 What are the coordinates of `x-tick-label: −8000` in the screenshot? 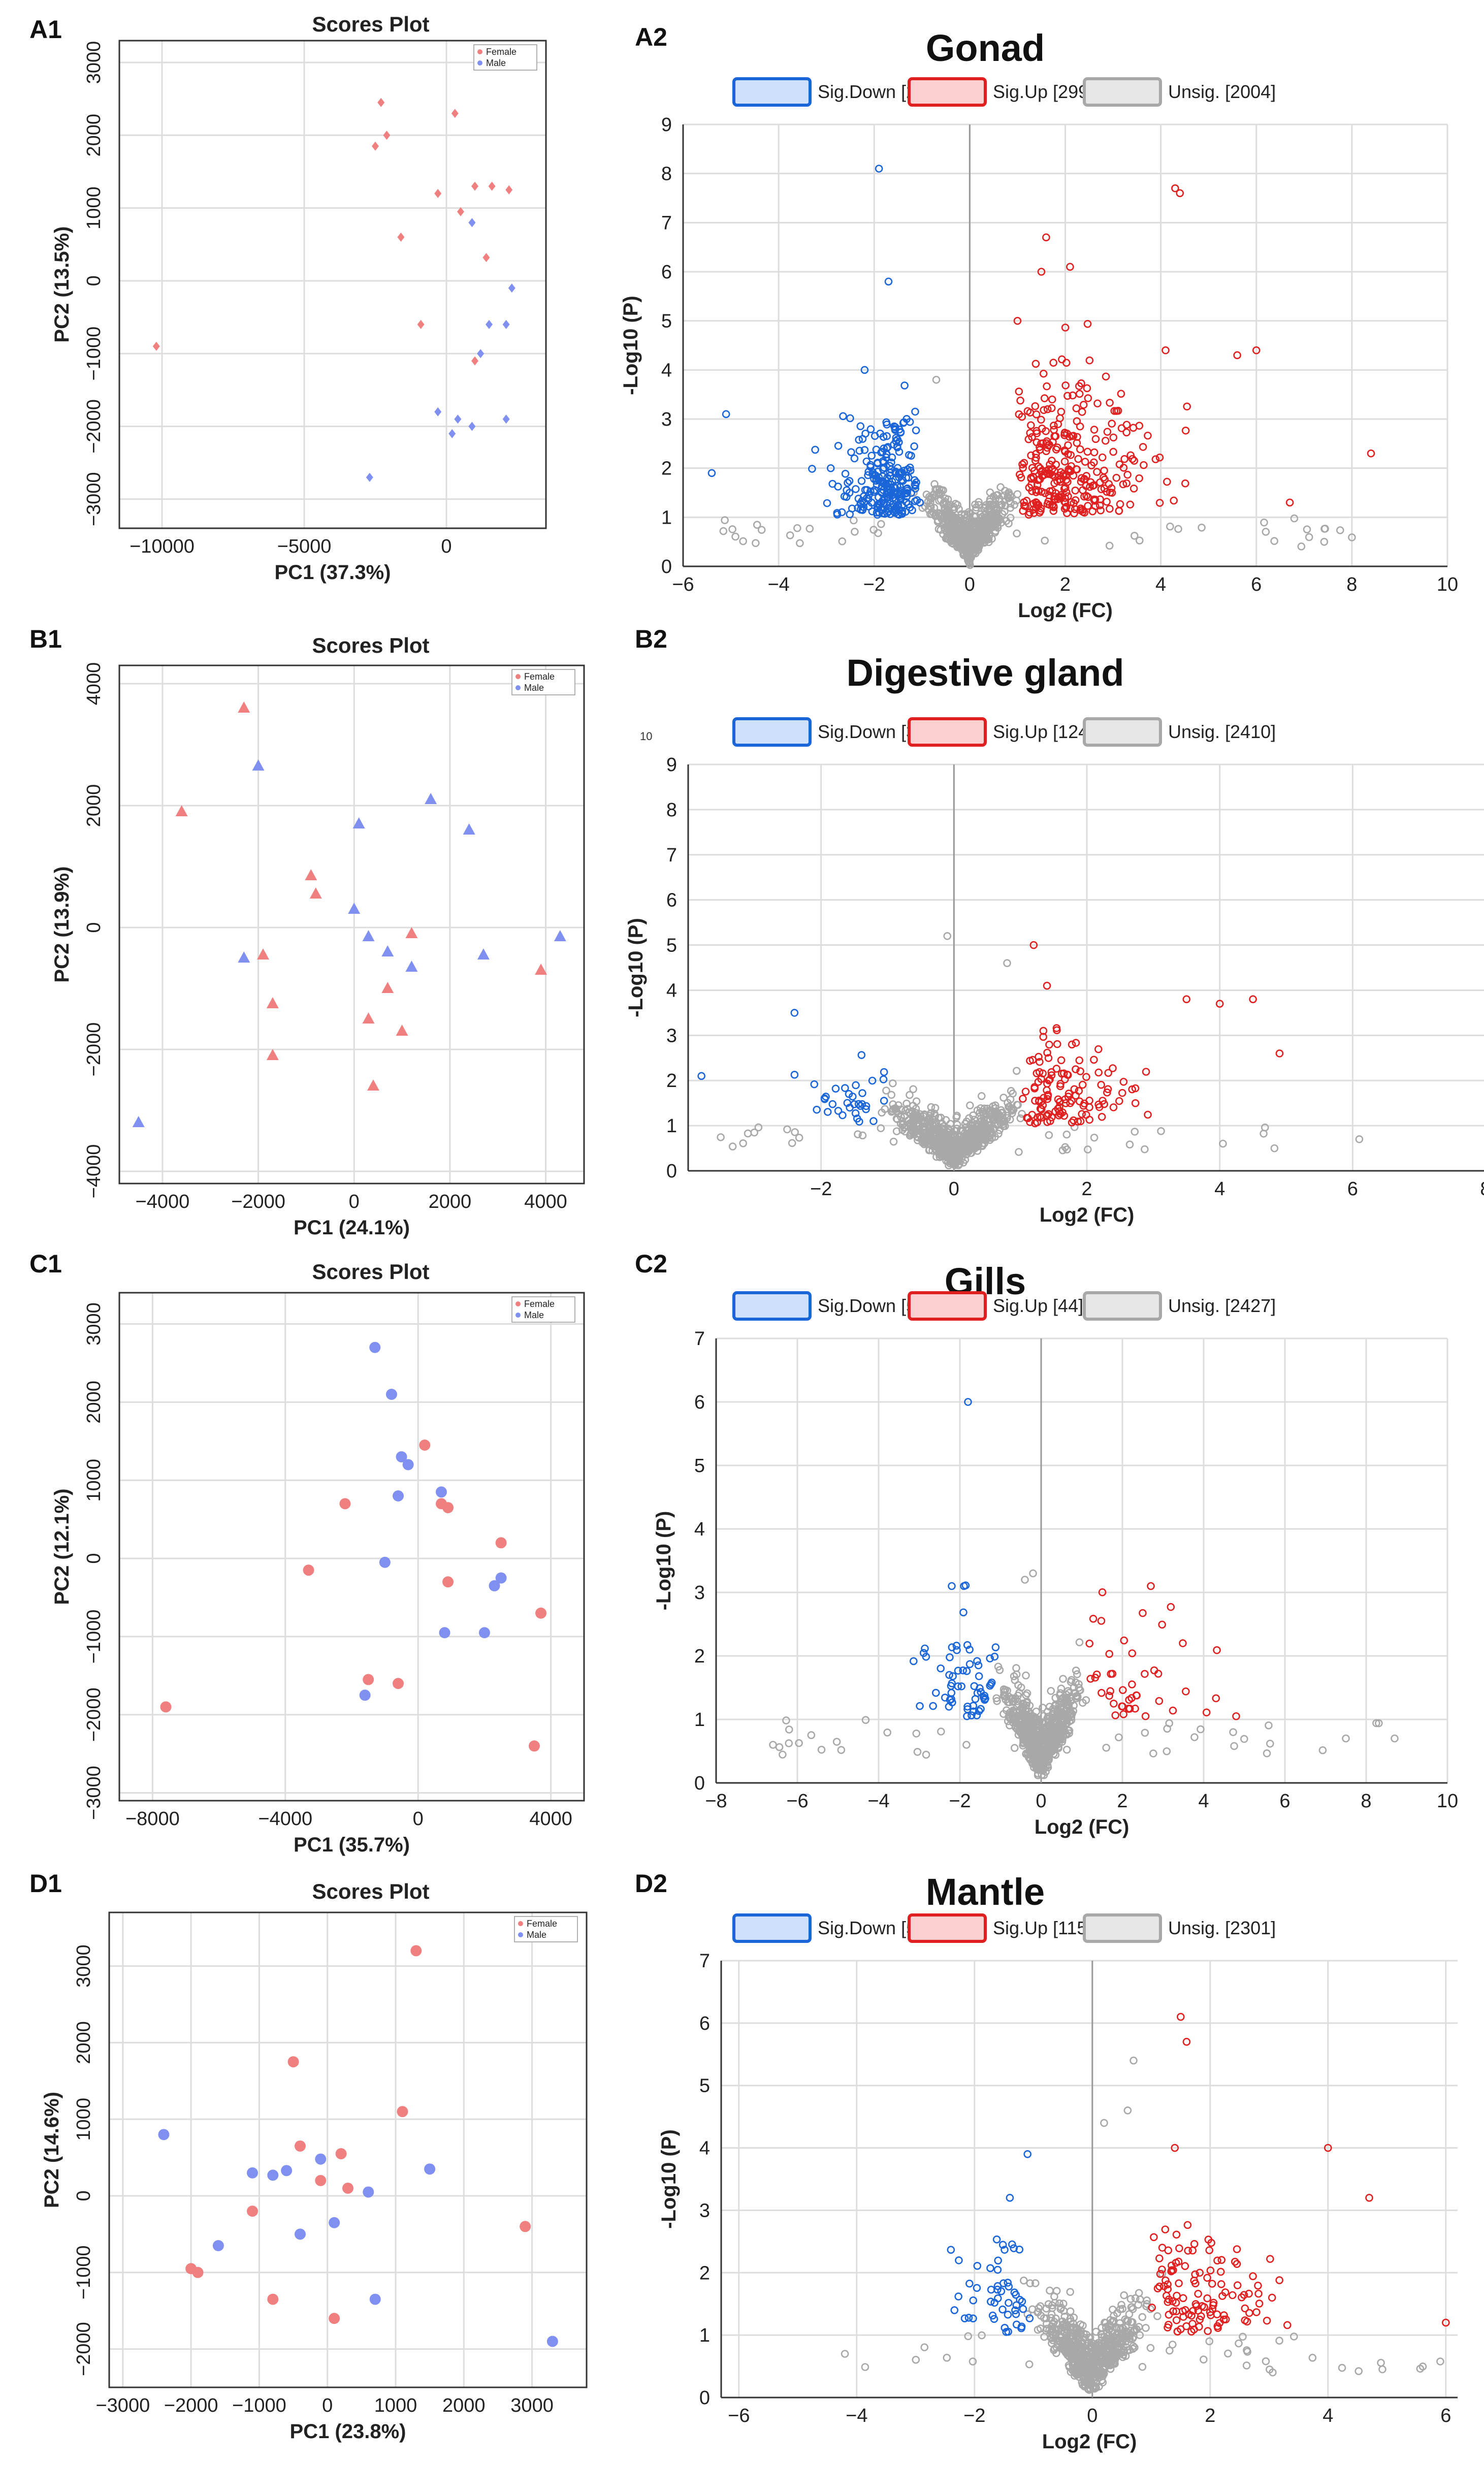 It's located at (152, 1819).